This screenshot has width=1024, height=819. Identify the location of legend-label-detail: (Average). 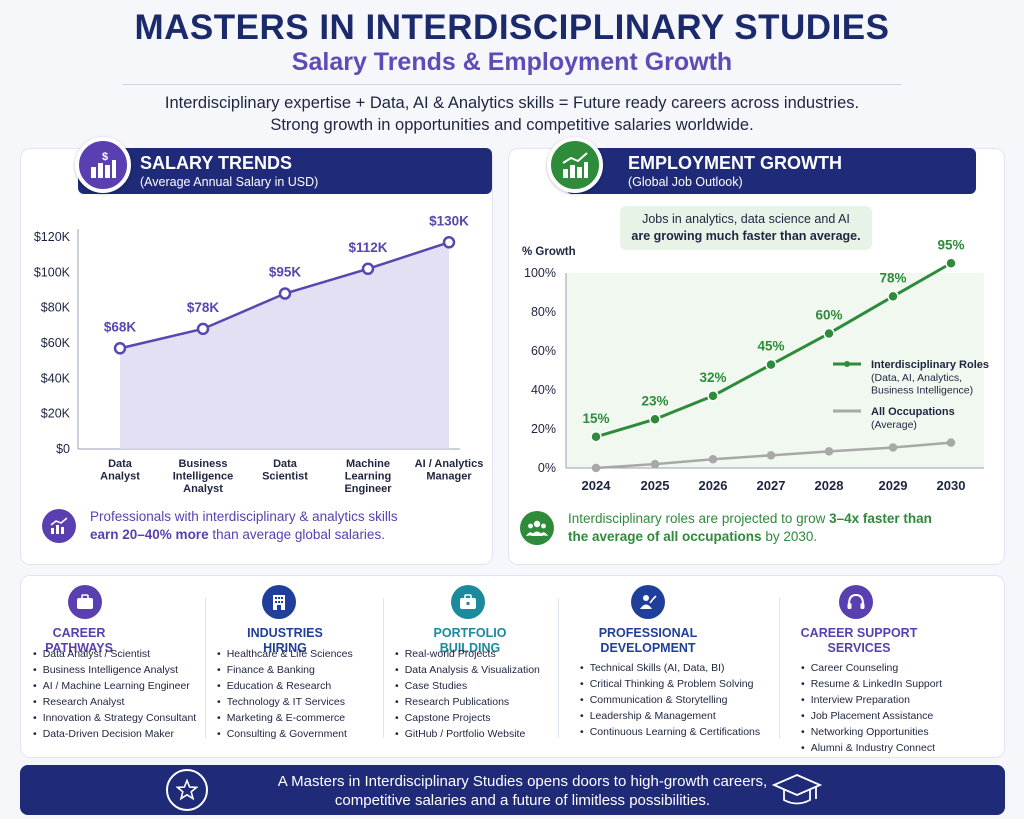
(894, 425).